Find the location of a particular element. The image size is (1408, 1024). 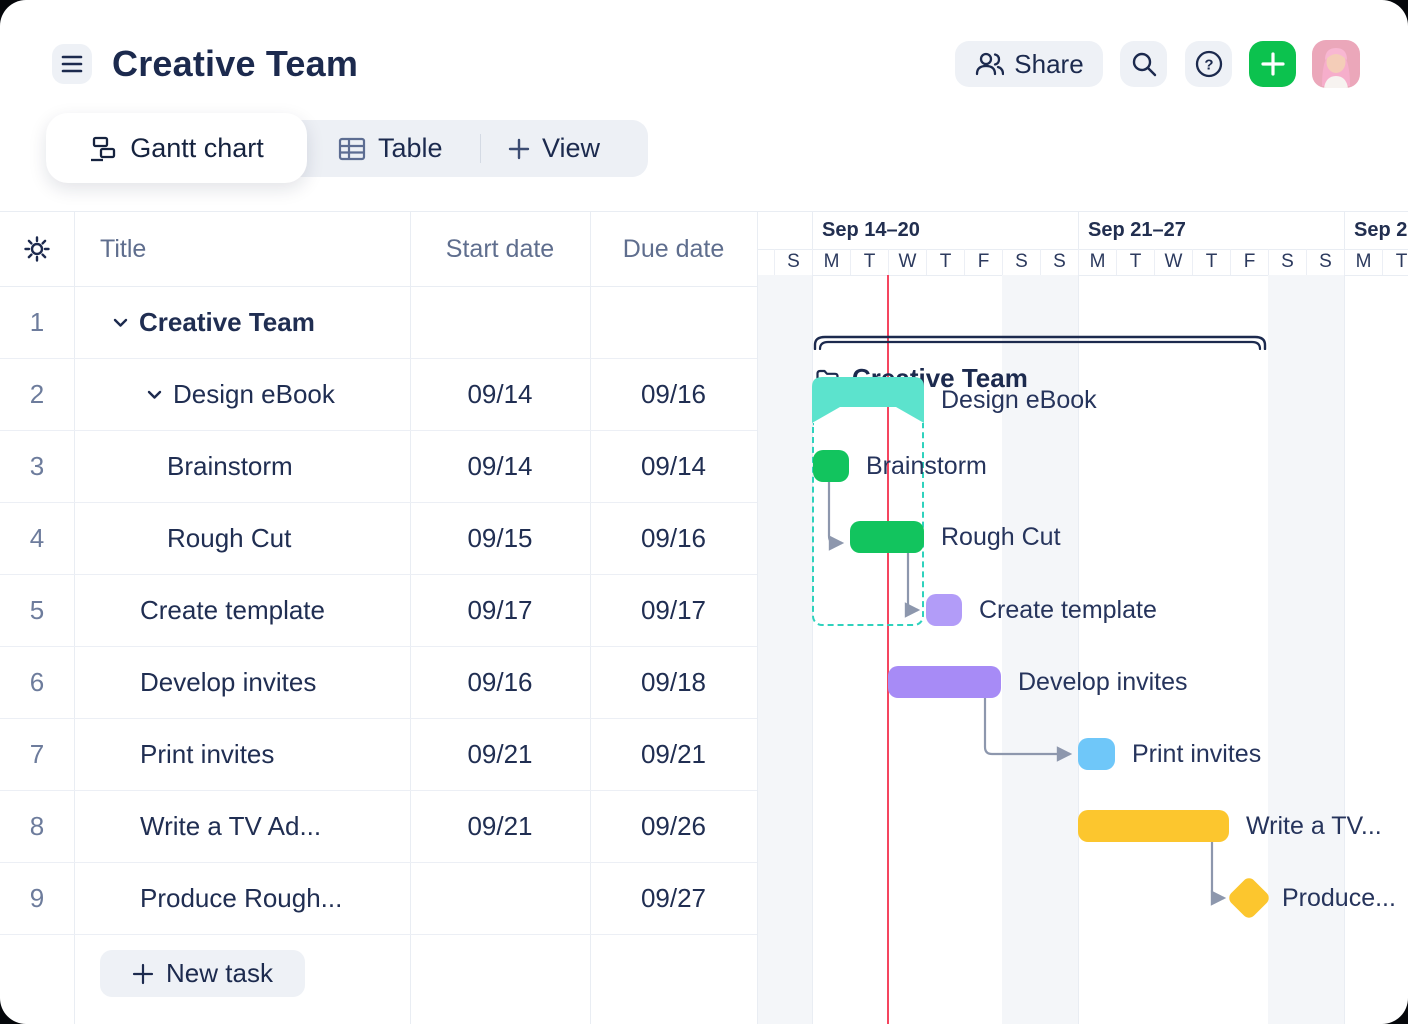

column-header-due-date: Due date is located at coordinates (673, 248).